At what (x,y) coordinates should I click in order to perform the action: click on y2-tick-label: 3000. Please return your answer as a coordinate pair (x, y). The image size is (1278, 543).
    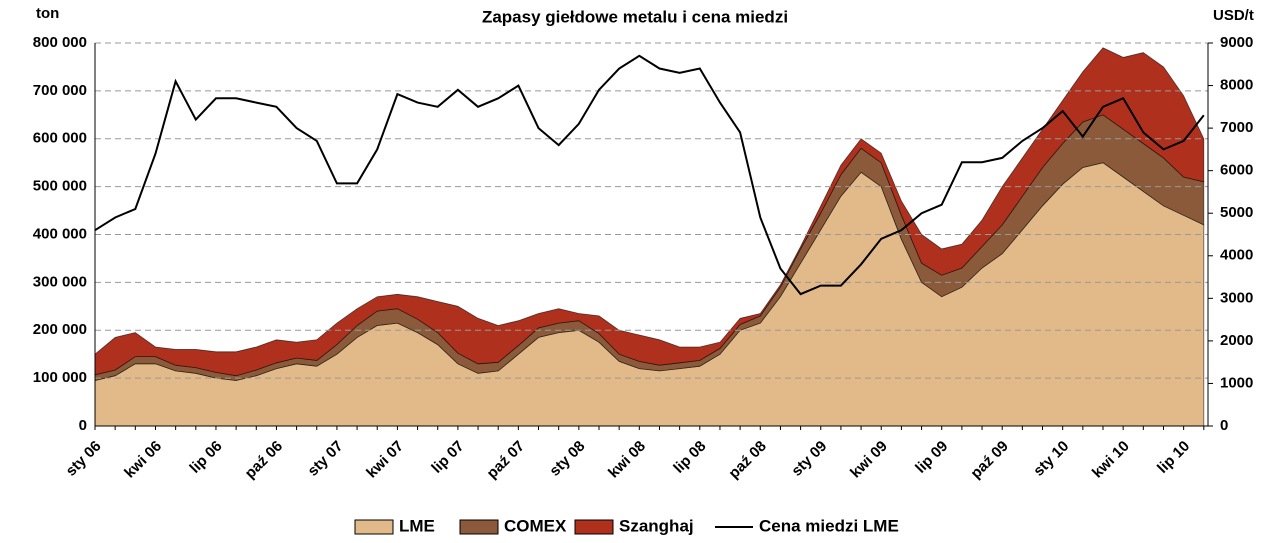
    Looking at the image, I should click on (1236, 297).